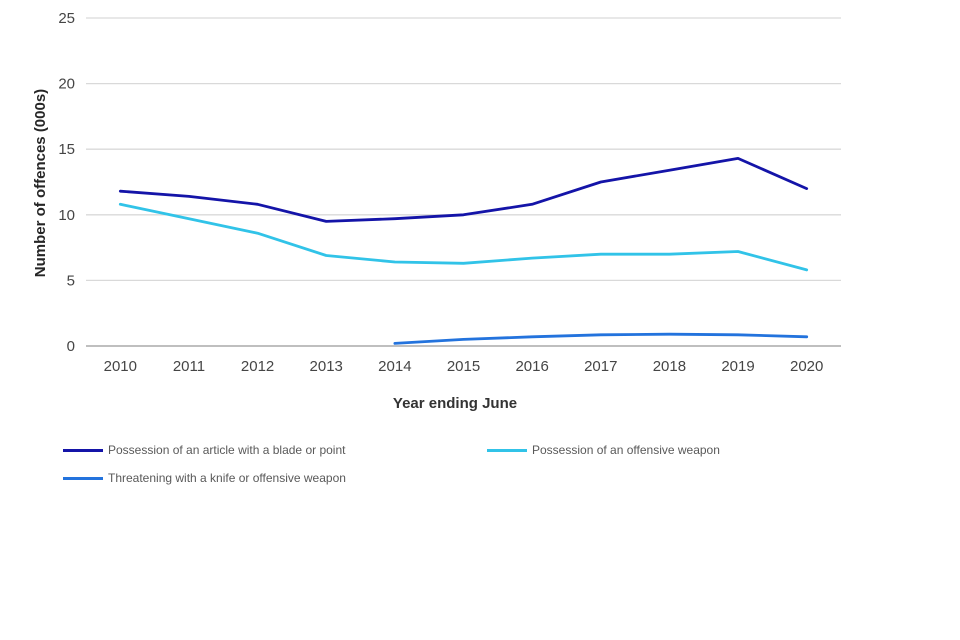  I want to click on y-tick-label: 10, so click(66, 215).